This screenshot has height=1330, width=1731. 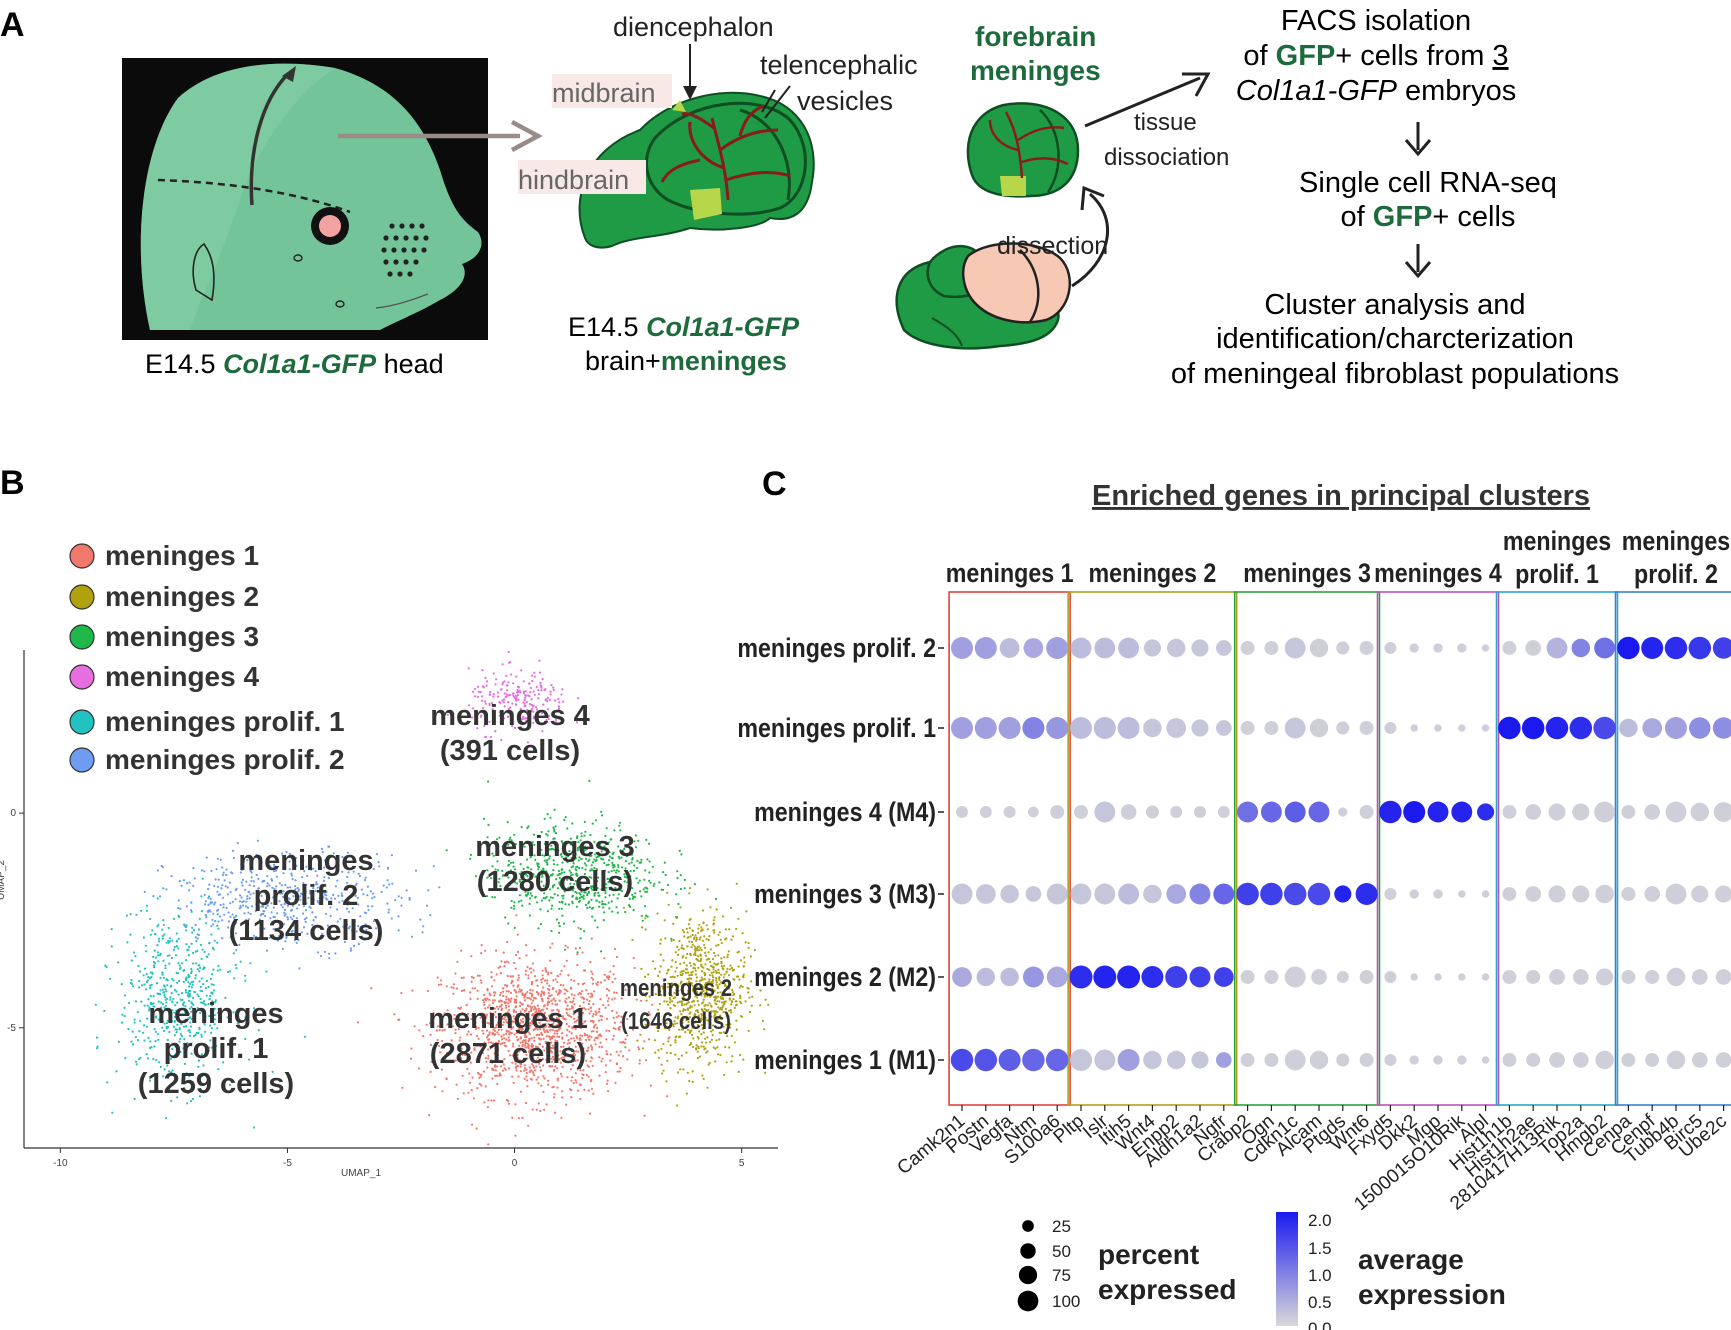 What do you see at coordinates (1376, 21) in the screenshot?
I see `flow-line-1: FACS isolation` at bounding box center [1376, 21].